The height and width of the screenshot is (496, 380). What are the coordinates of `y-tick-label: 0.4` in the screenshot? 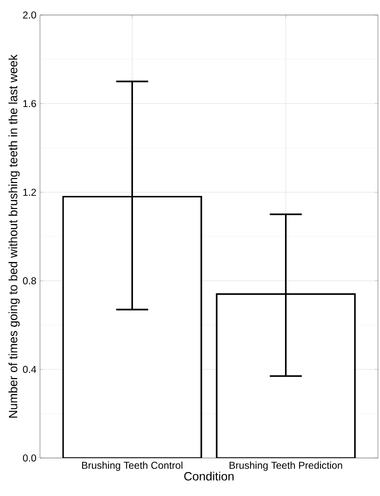 It's located at (29, 369).